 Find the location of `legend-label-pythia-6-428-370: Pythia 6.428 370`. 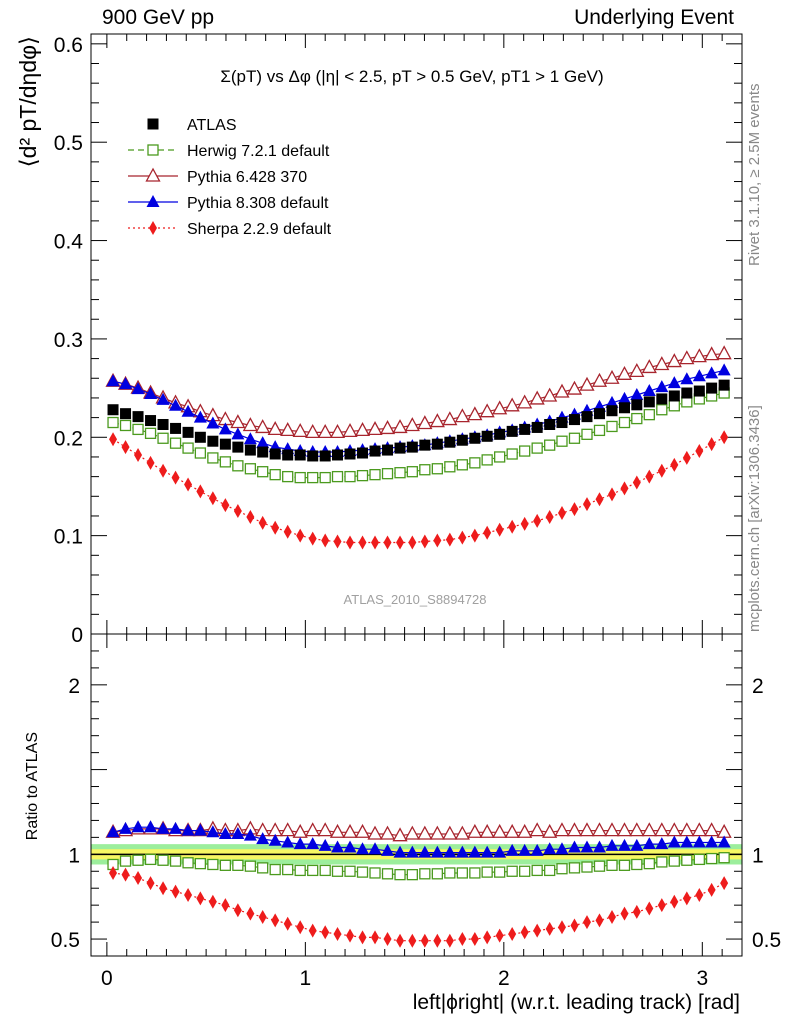

legend-label-pythia-6-428-370: Pythia 6.428 370 is located at coordinates (247, 177).